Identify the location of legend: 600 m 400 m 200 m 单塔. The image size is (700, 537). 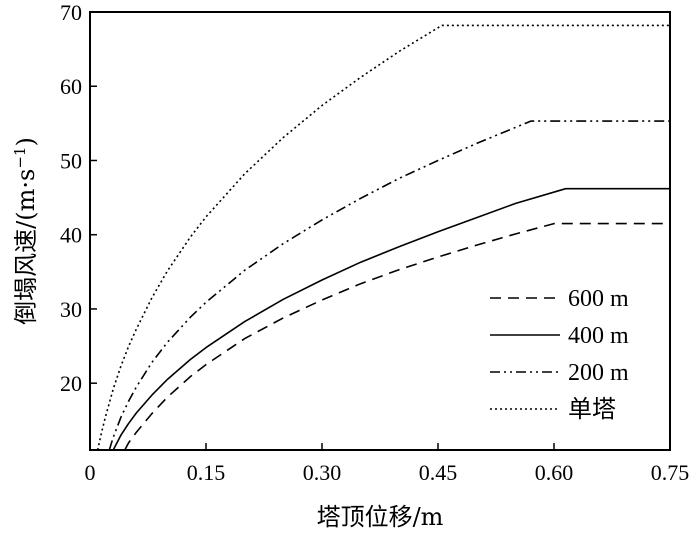
(559, 354).